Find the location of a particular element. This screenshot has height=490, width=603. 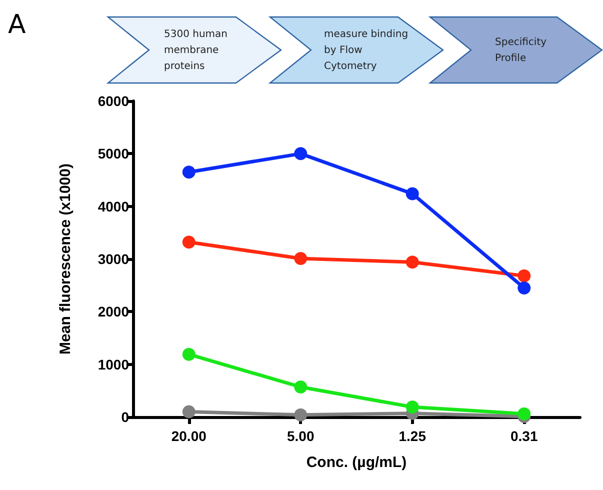

y-tick-label: 5000 is located at coordinates (114, 154).